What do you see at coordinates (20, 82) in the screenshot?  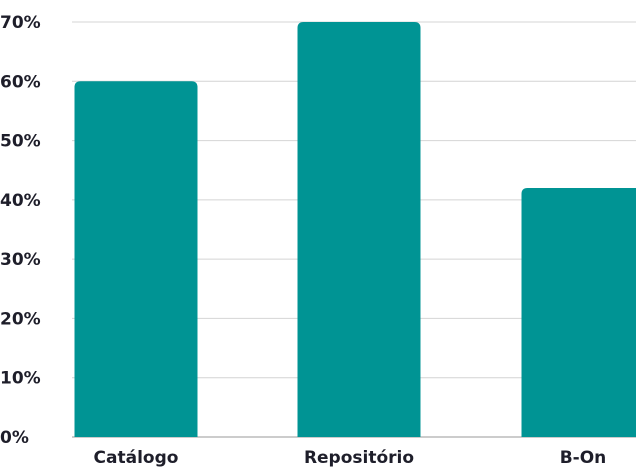 I see `y-tick-label: 60%` at bounding box center [20, 82].